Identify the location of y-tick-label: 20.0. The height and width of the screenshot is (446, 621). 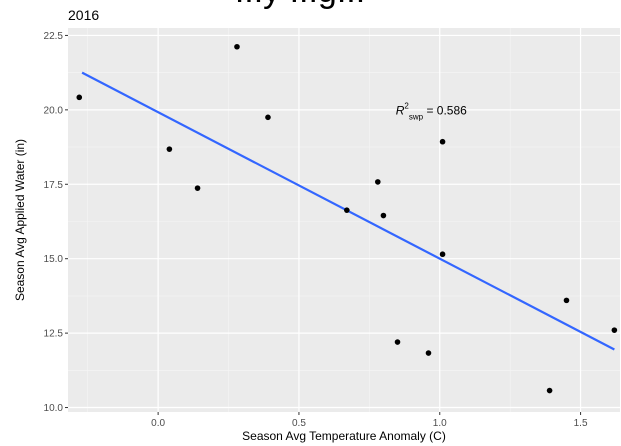
(54, 110).